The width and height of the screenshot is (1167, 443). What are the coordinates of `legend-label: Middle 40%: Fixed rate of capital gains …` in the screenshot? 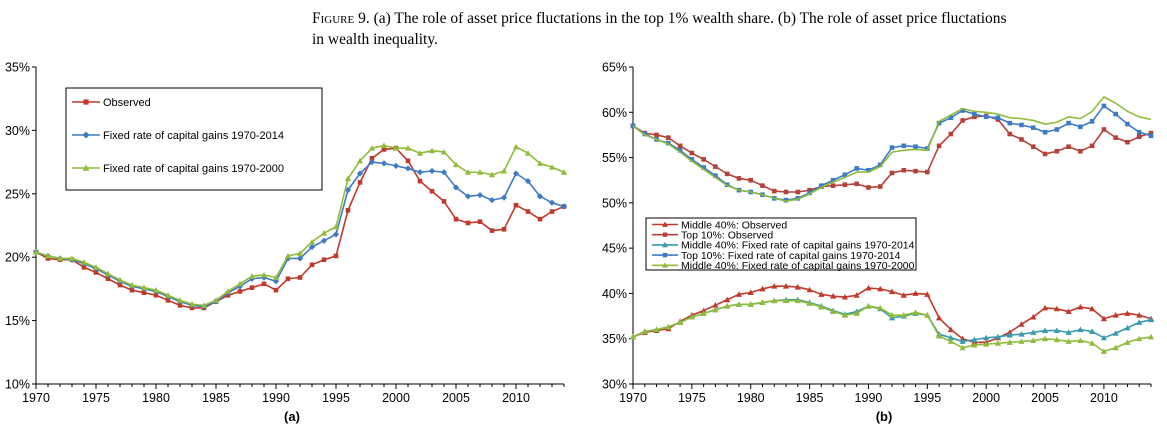 It's located at (798, 266).